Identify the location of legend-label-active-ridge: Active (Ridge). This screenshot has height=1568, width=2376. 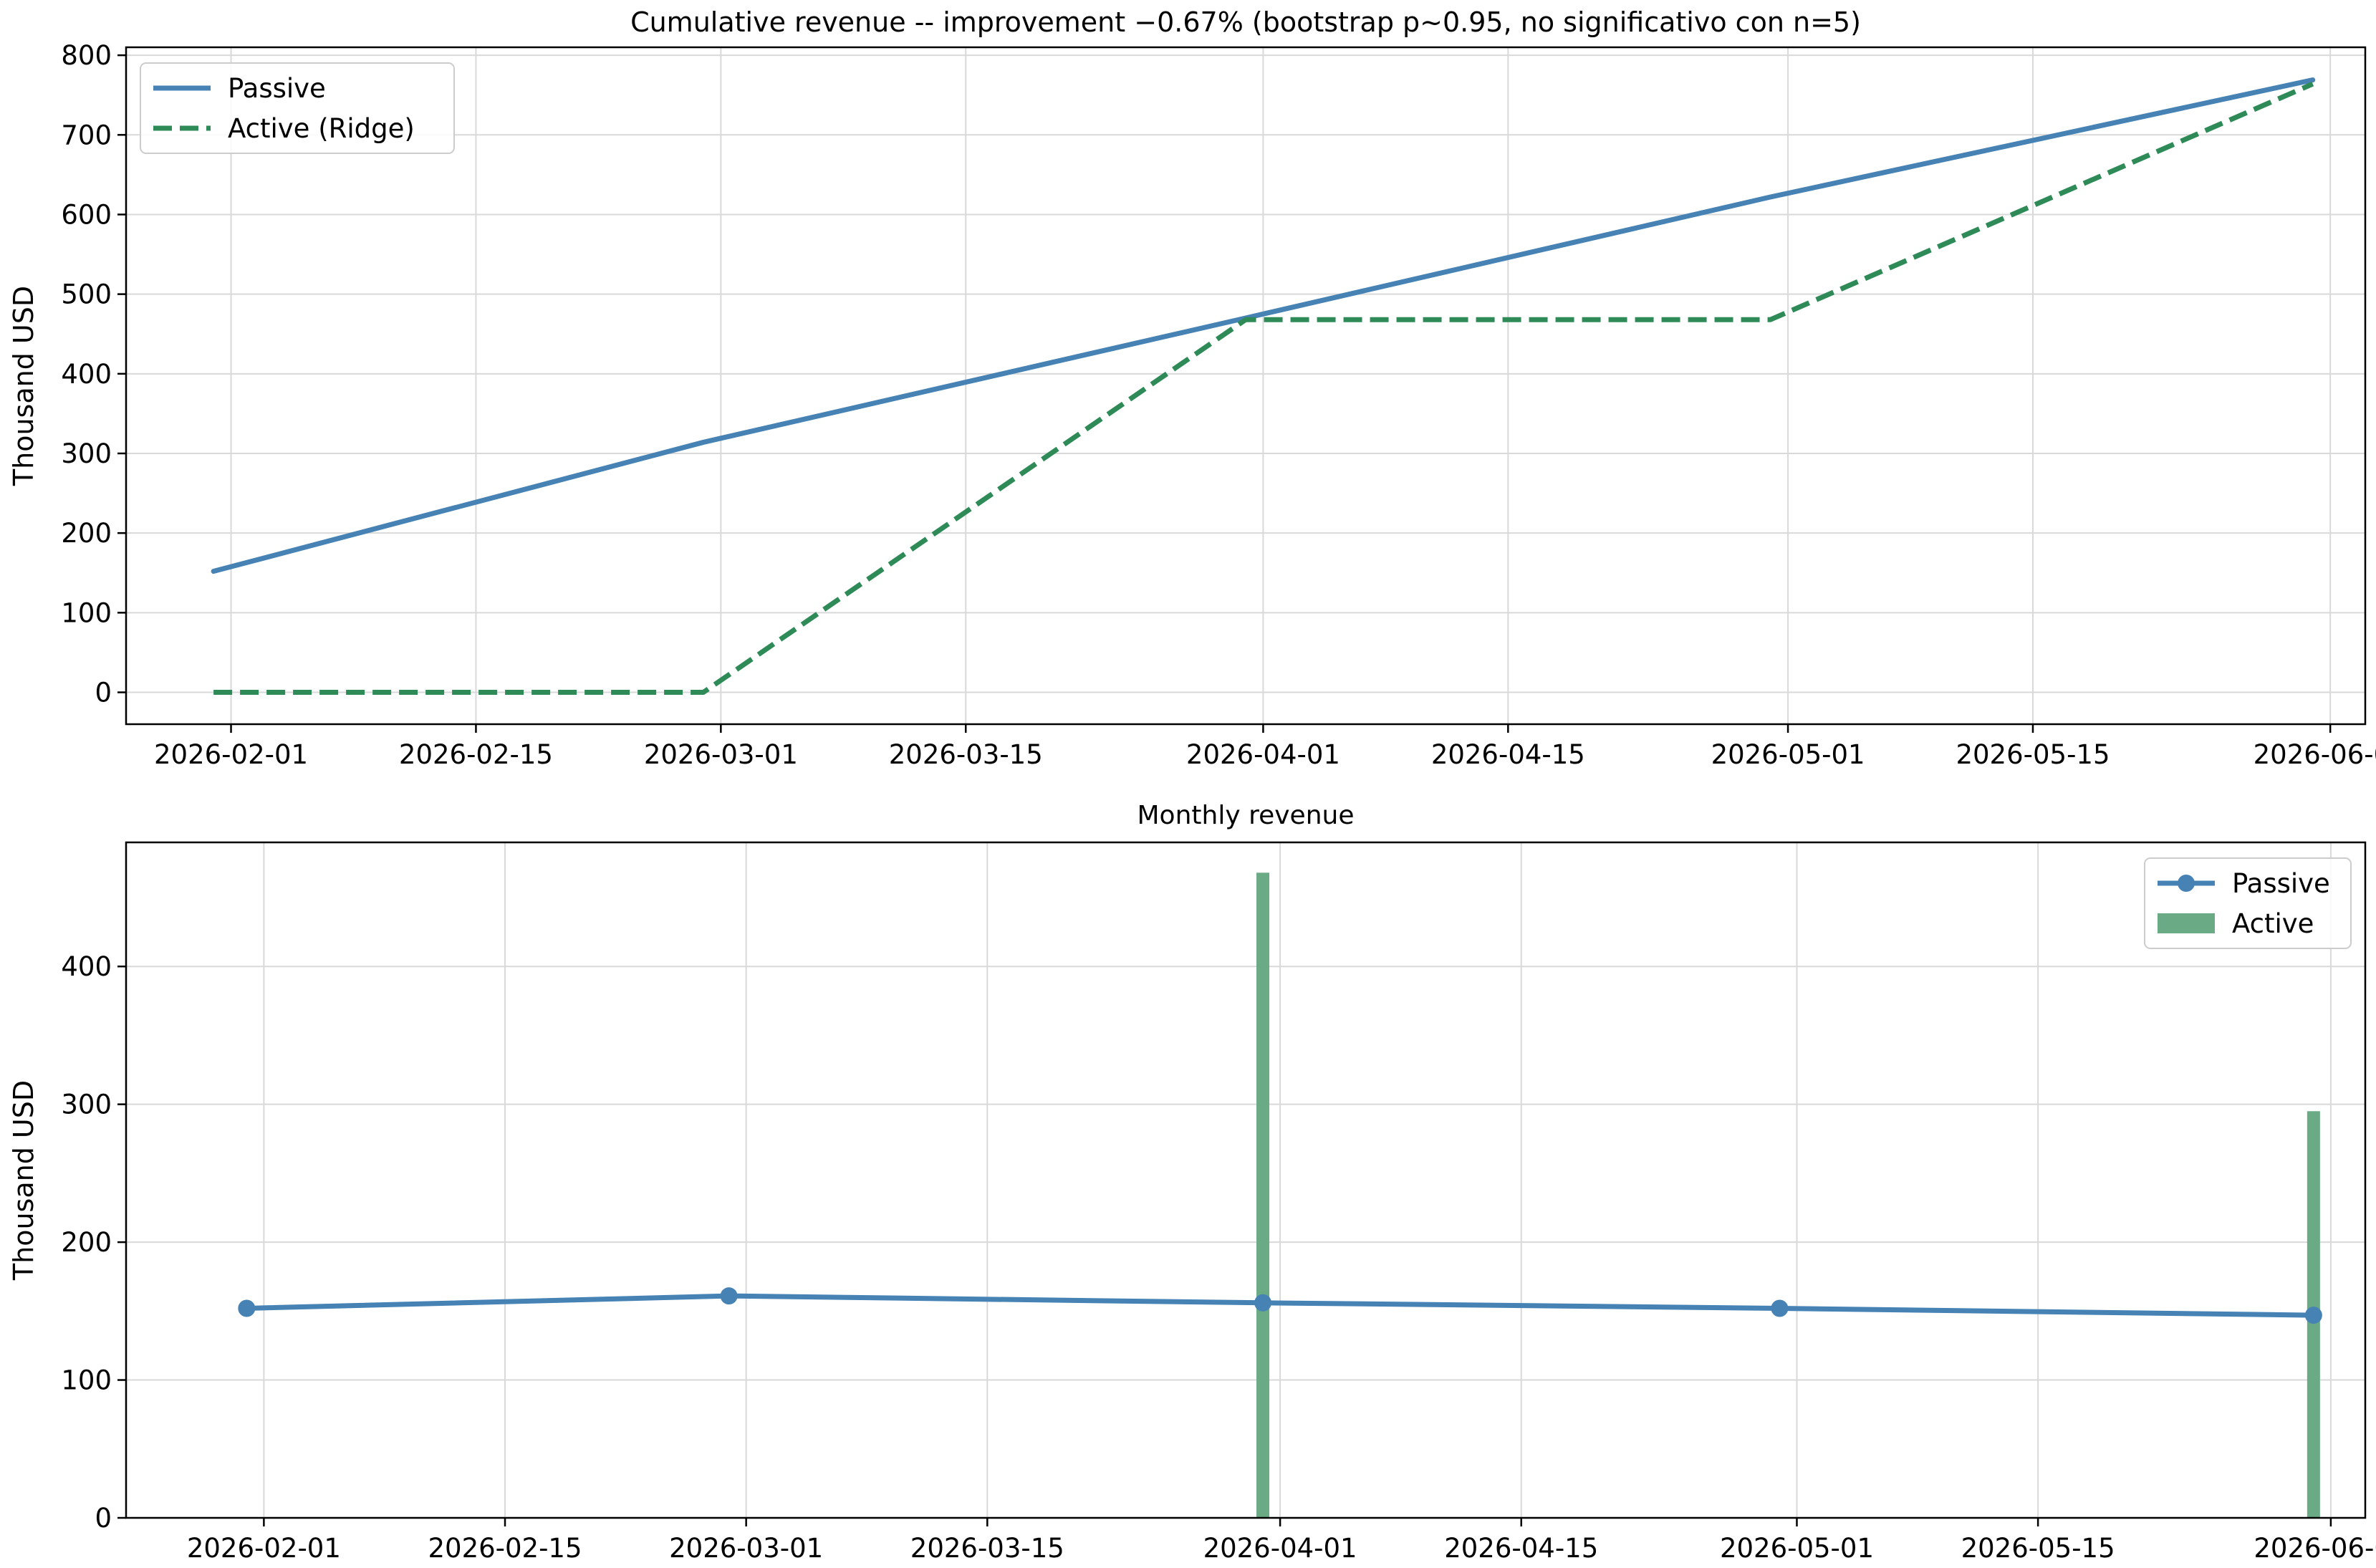
(321, 129).